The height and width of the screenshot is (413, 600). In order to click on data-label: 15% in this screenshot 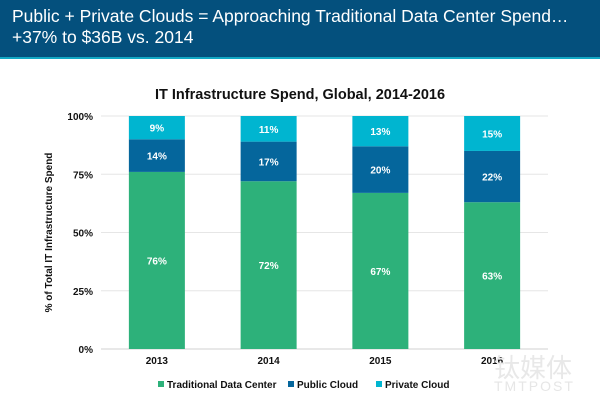, I will do `click(492, 134)`.